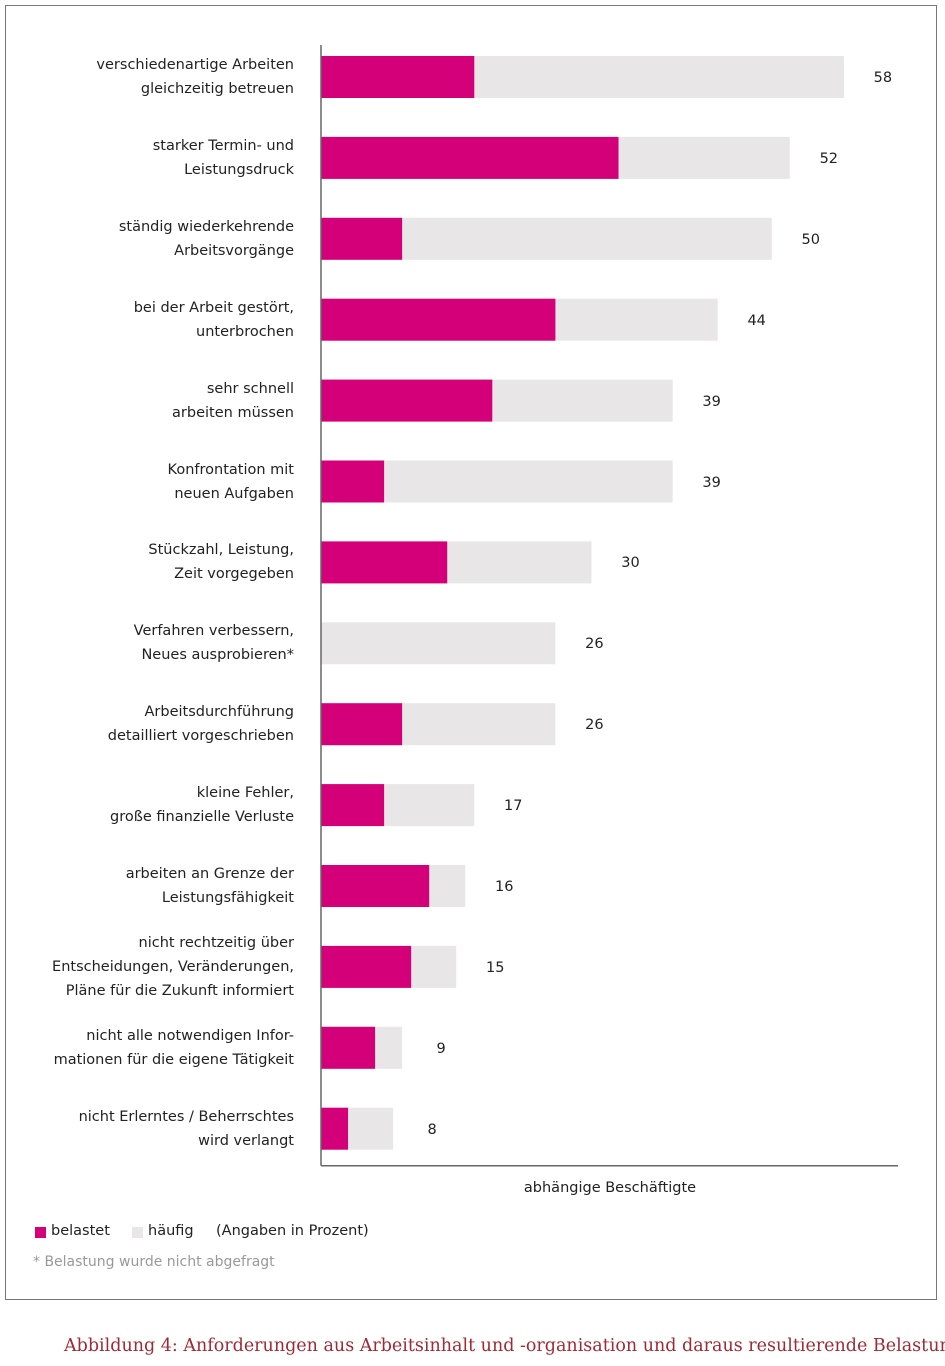  I want to click on category-label: Stückzahl, Leistung, Zeit vorgegeben, so click(221, 562).